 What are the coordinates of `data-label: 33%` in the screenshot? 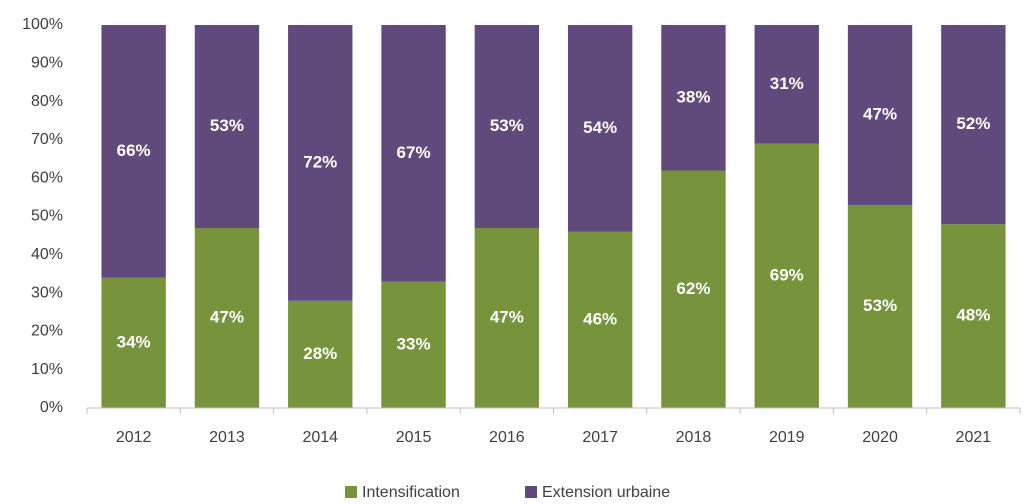 It's located at (414, 343).